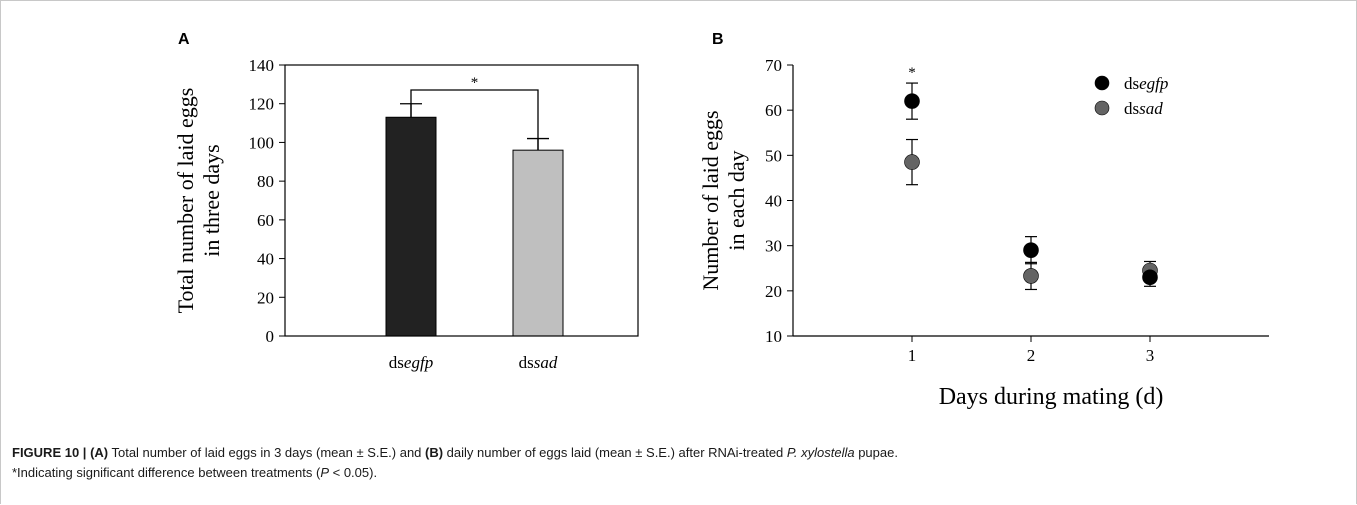 The image size is (1357, 505). What do you see at coordinates (773, 201) in the screenshot?
I see `y-tick-label-b-40: 40` at bounding box center [773, 201].